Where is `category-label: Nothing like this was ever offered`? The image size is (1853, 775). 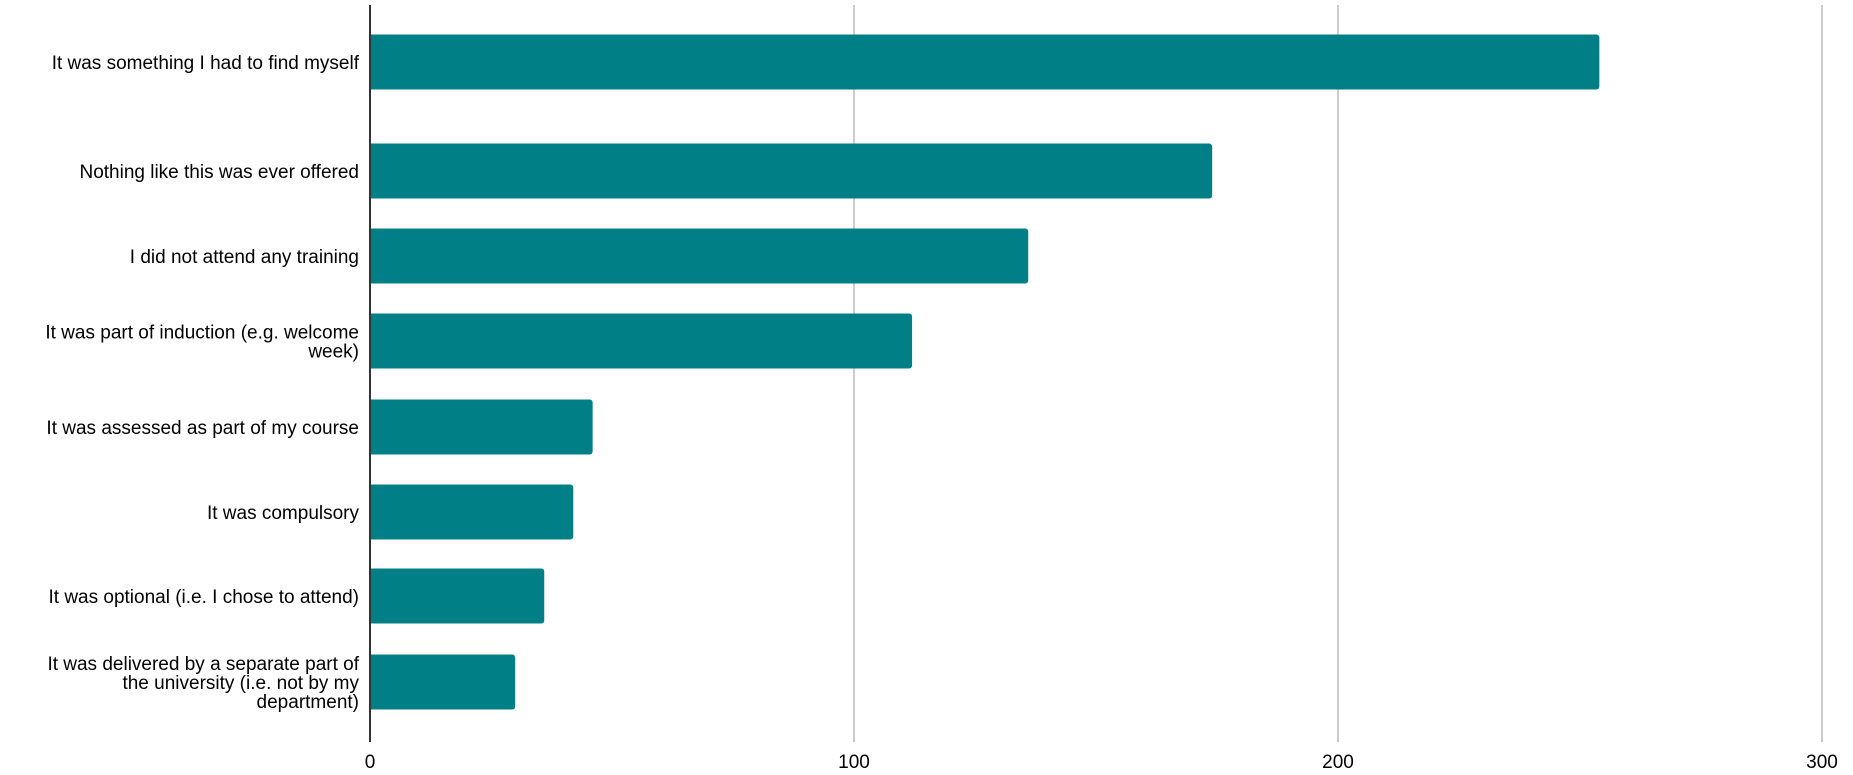 category-label: Nothing like this was ever offered is located at coordinates (219, 172).